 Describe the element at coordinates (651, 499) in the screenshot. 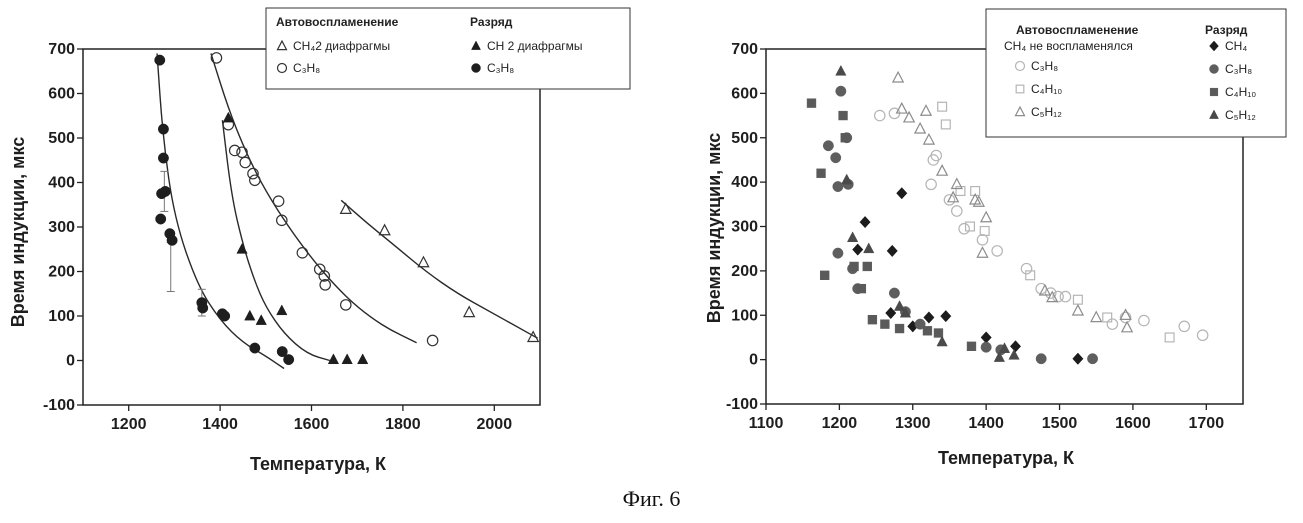

I see `figure-caption: Фиг. 6` at that location.